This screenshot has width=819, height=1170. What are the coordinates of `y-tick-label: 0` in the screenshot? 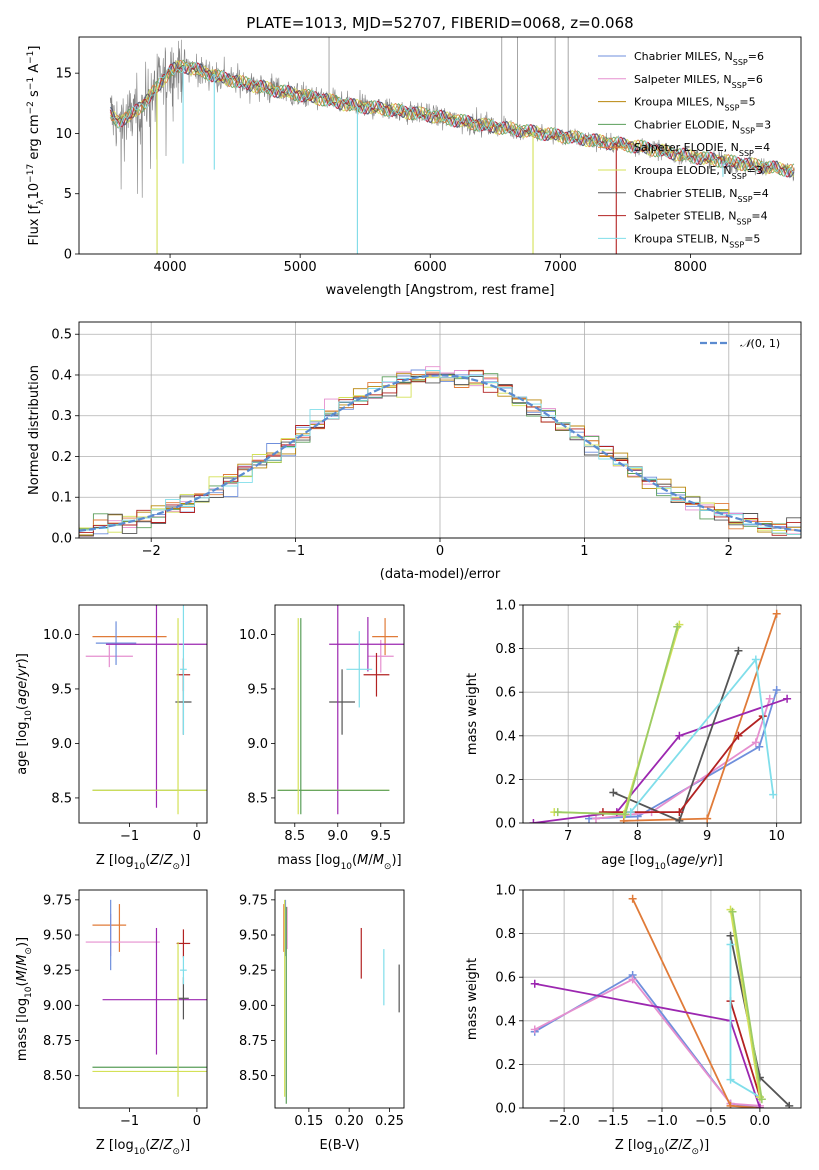 It's located at (68, 255).